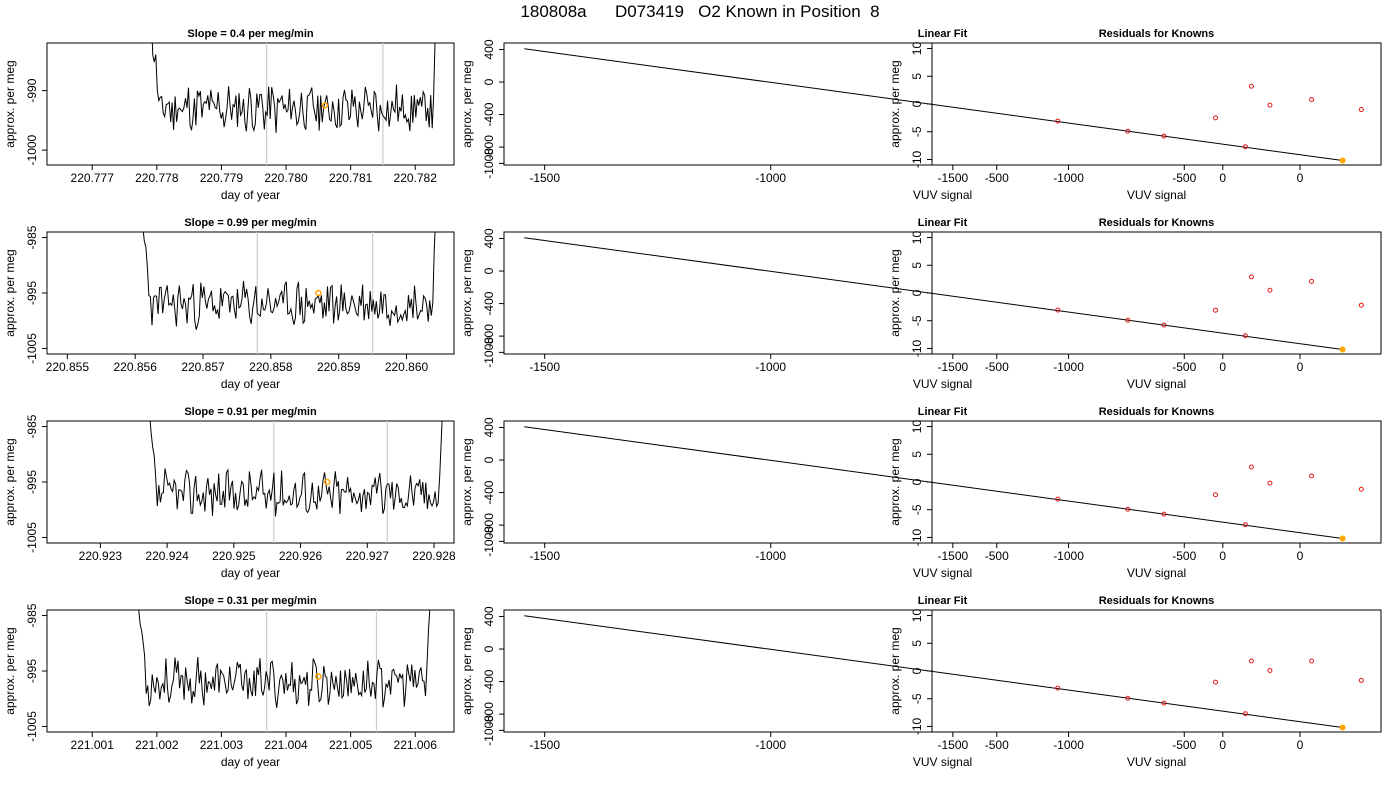 This screenshot has width=1400, height=800. What do you see at coordinates (1156, 195) in the screenshot?
I see `x-axis-label: VUV signal` at bounding box center [1156, 195].